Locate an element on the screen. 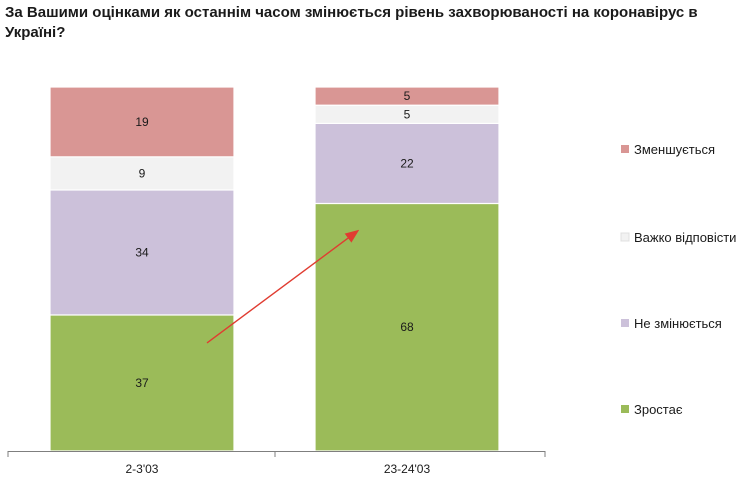  data-label-2-1: 68 is located at coordinates (407, 327).